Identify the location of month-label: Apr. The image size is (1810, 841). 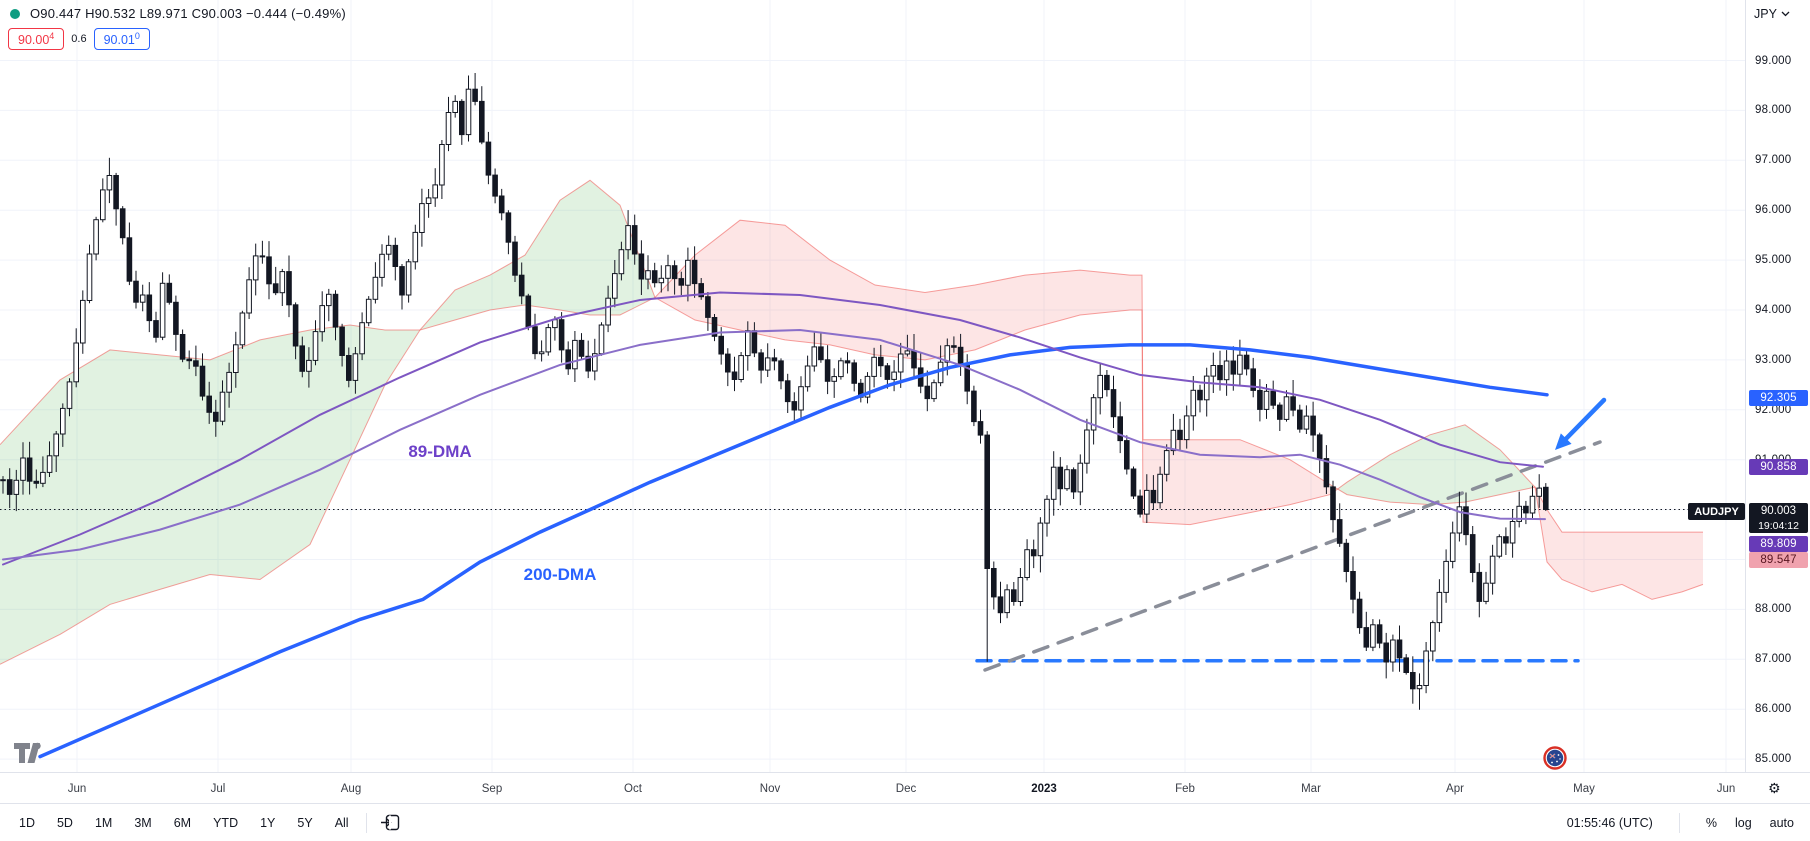
(1455, 788).